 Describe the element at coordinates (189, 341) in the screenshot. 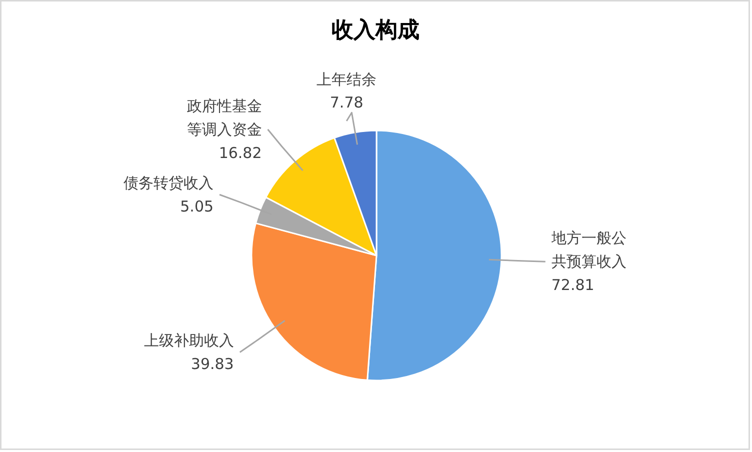

I see `slice-label: 上级补助收入` at that location.